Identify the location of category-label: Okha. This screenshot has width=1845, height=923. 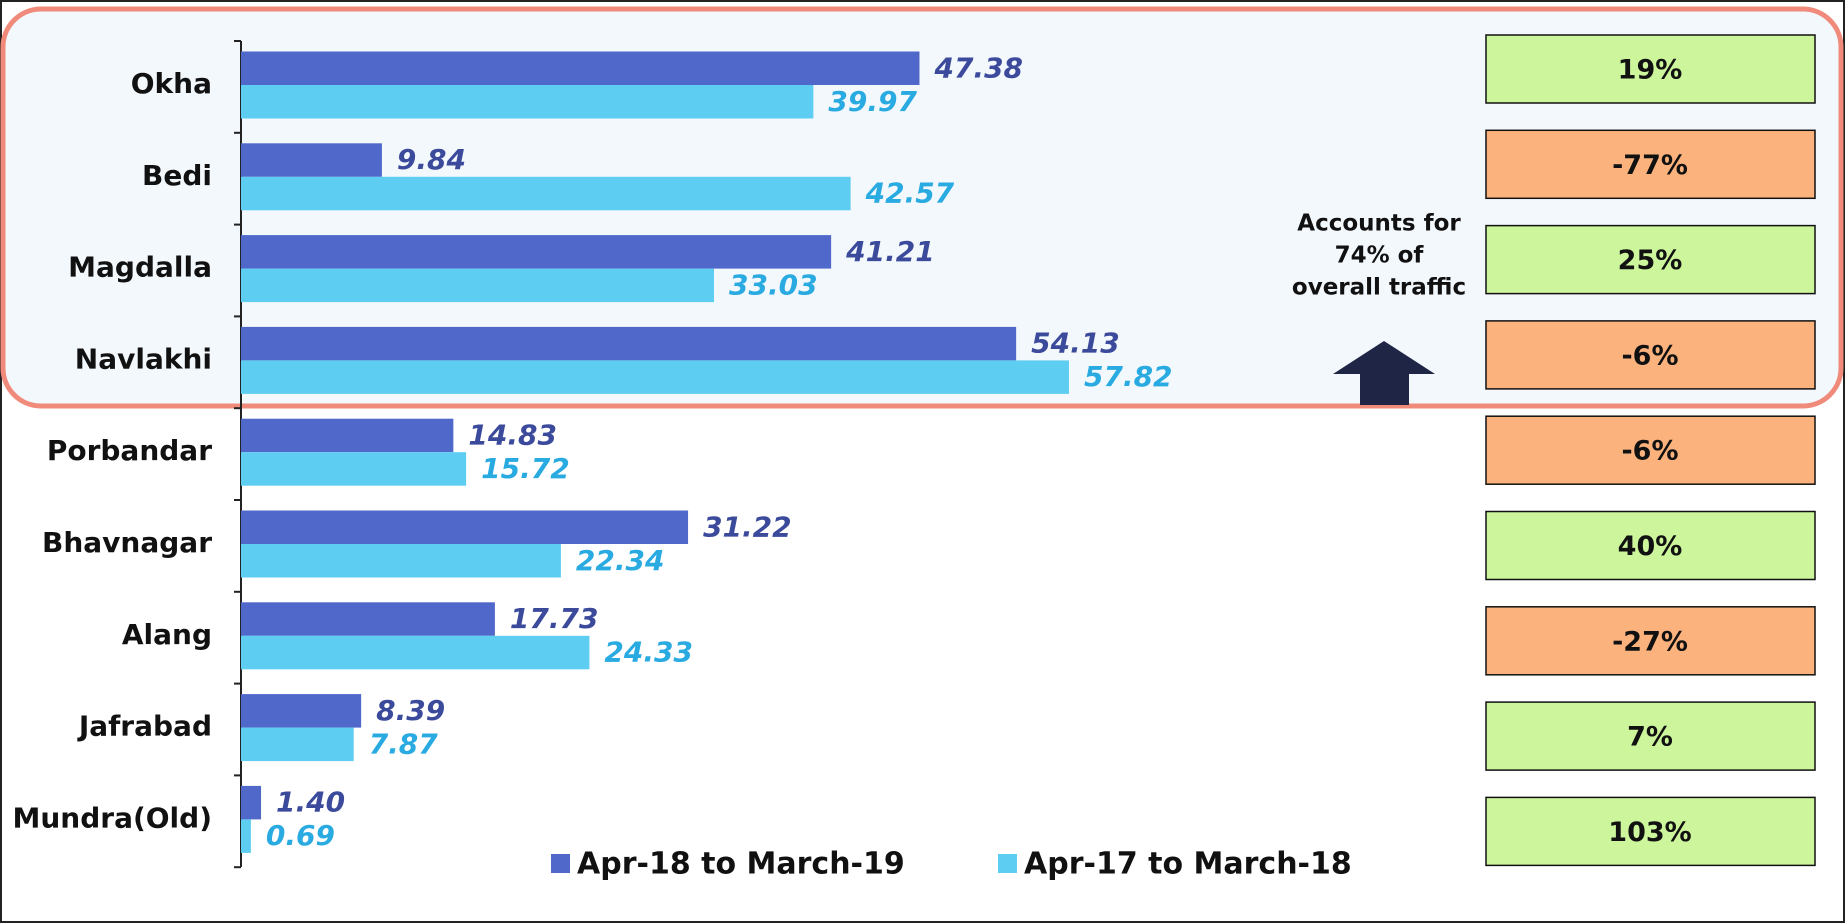
(171, 83).